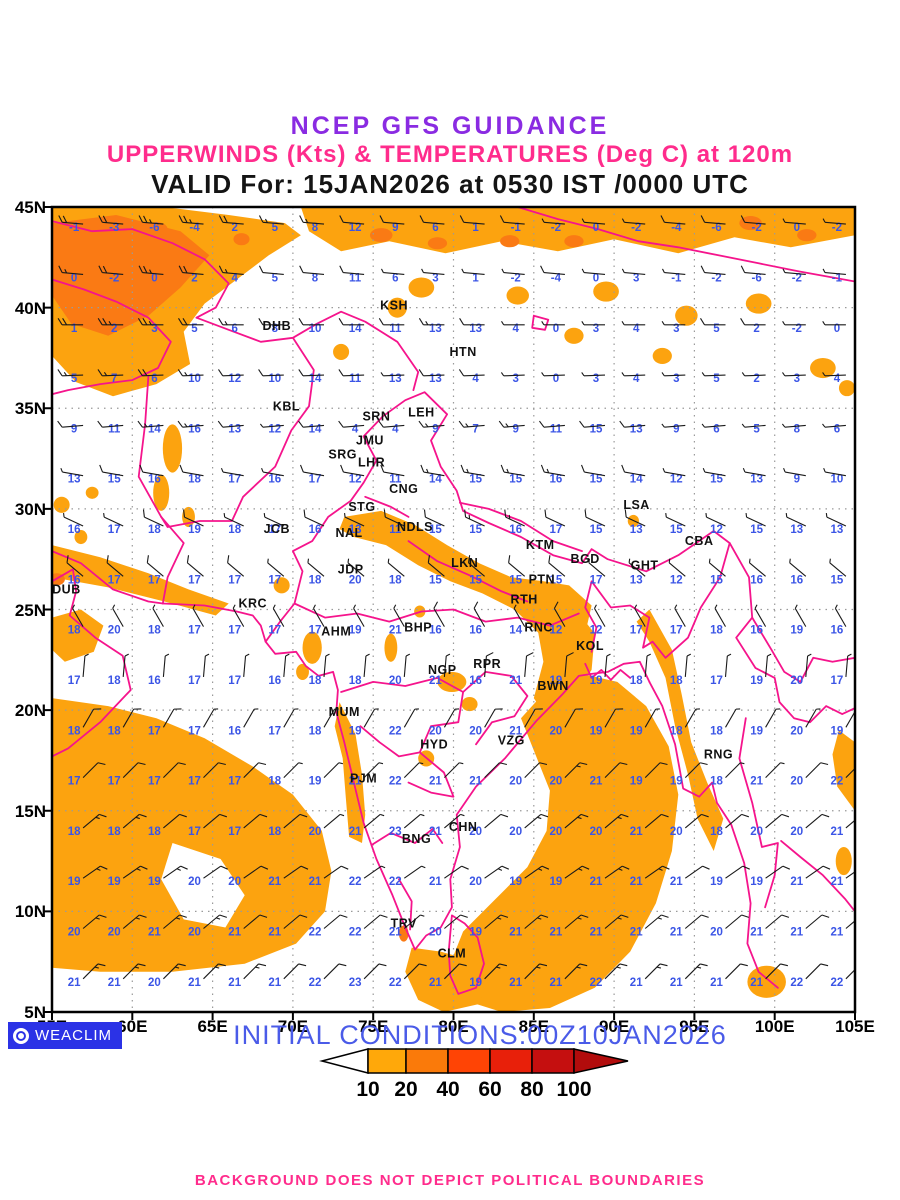  What do you see at coordinates (450, 126) in the screenshot?
I see `page-title: NCEP GFS GUIDANCE` at bounding box center [450, 126].